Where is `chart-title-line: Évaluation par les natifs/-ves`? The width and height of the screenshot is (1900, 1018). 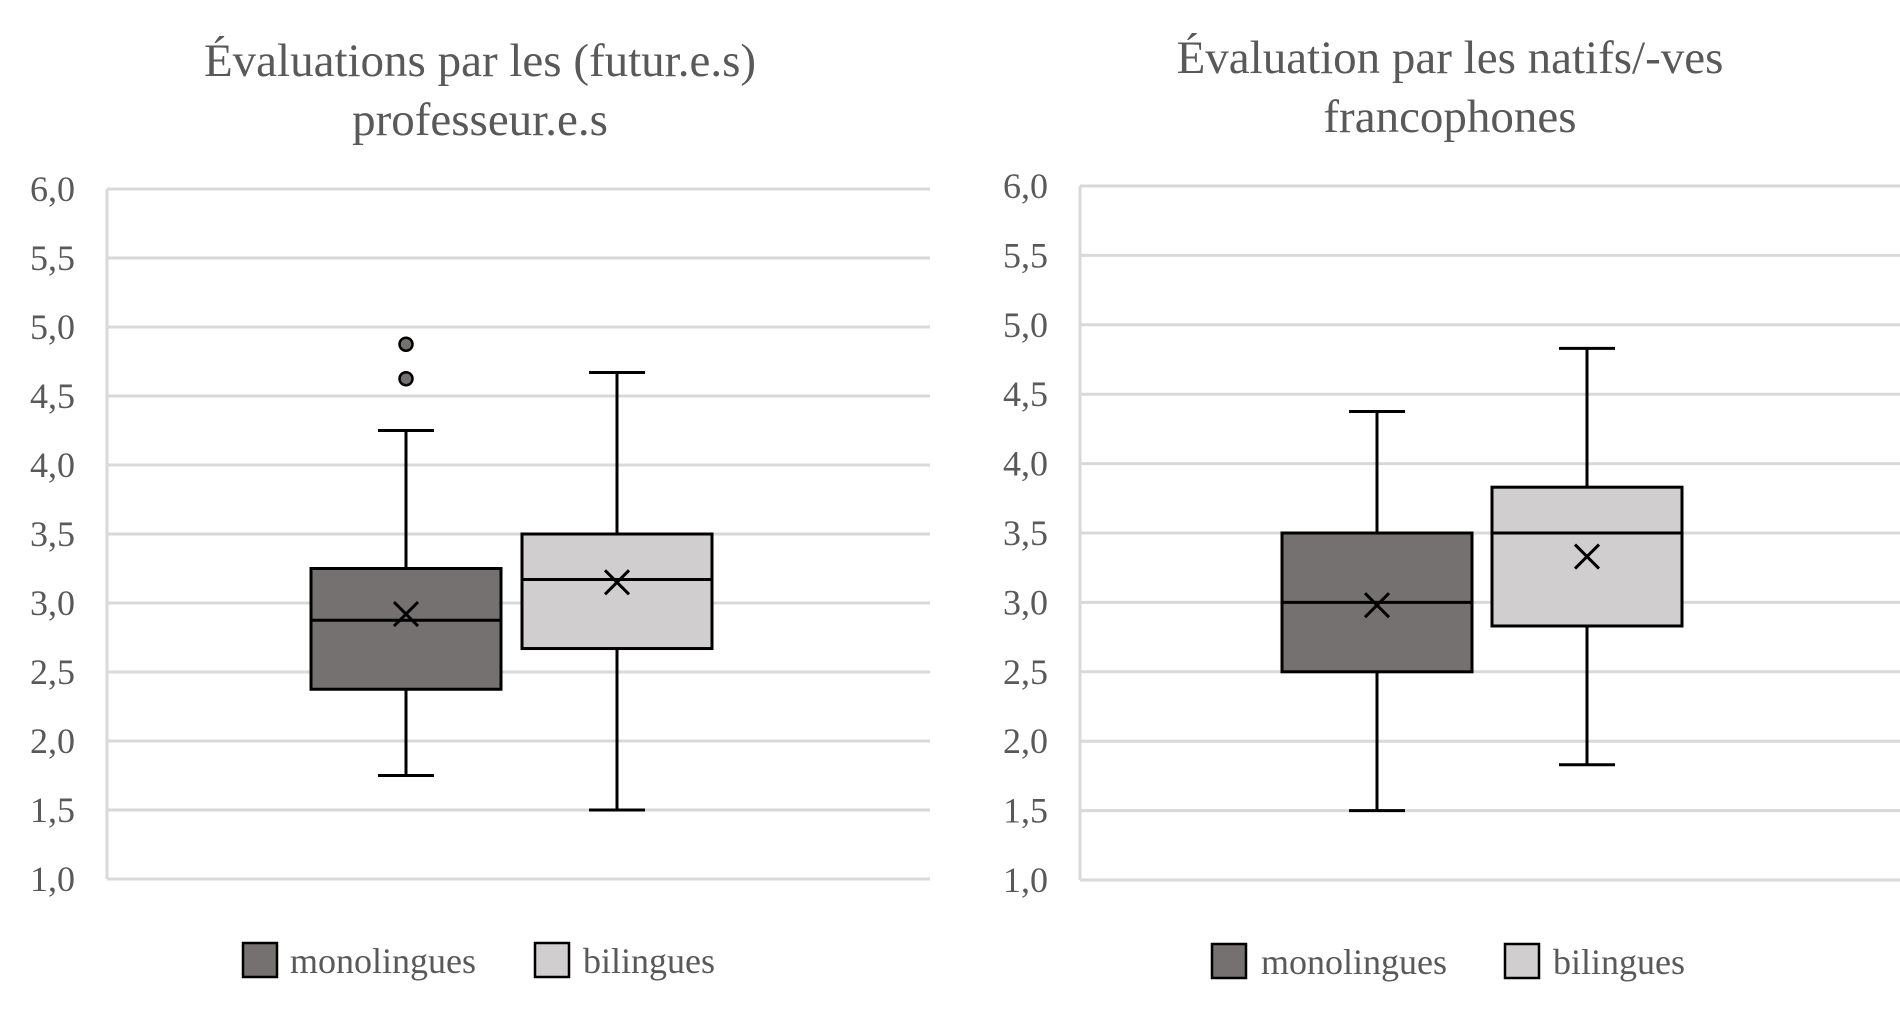
chart-title-line: Évaluation par les natifs/-ves is located at coordinates (1450, 58).